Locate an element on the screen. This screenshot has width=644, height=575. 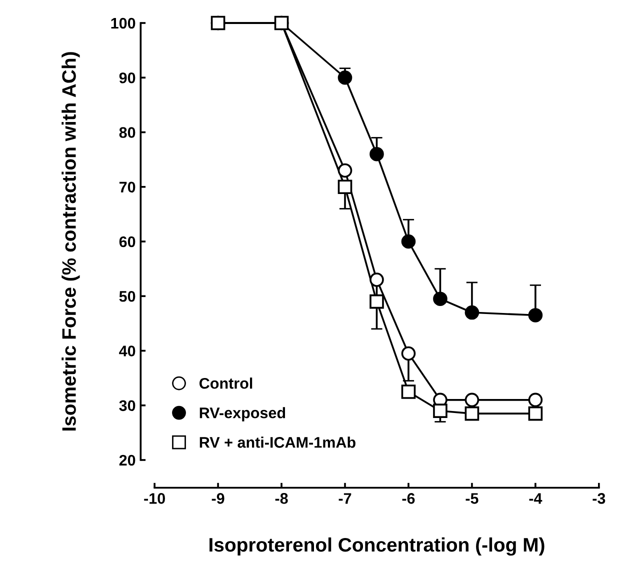
y-tick-label: 20 is located at coordinates (127, 460).